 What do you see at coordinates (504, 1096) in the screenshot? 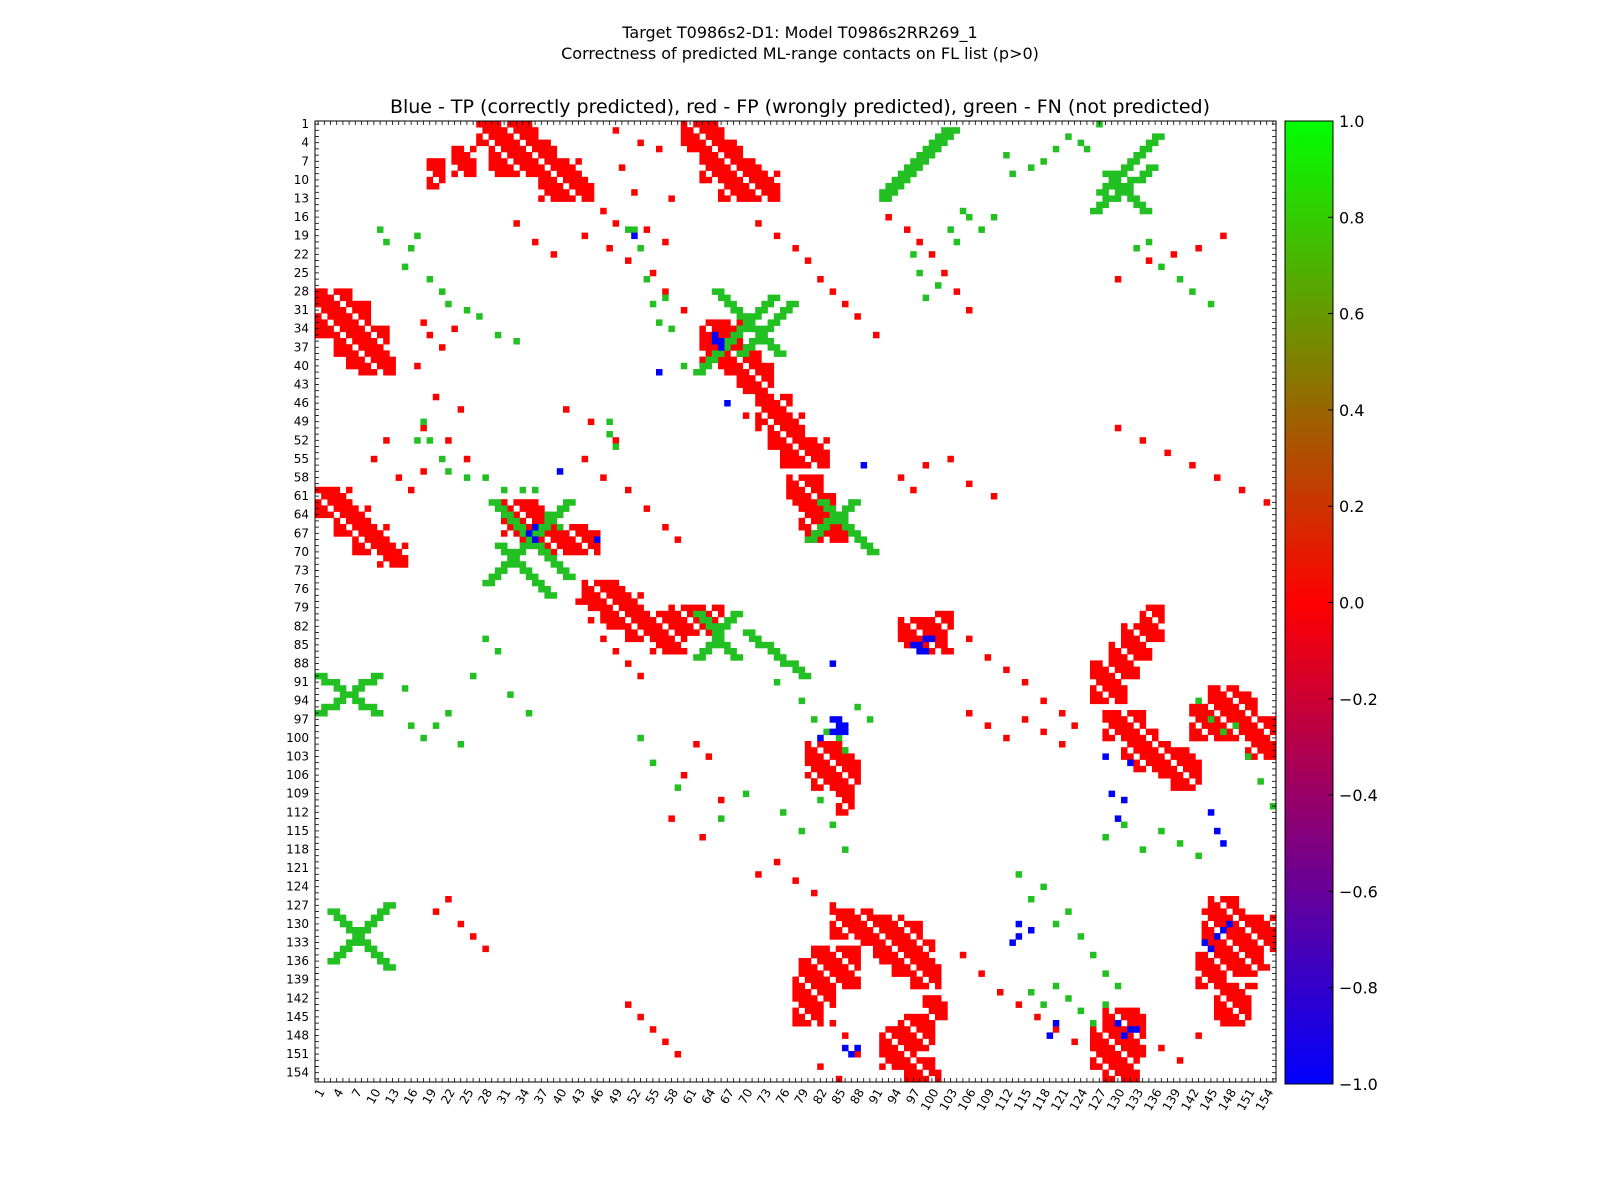
I see `x-tick-label: 31` at bounding box center [504, 1096].